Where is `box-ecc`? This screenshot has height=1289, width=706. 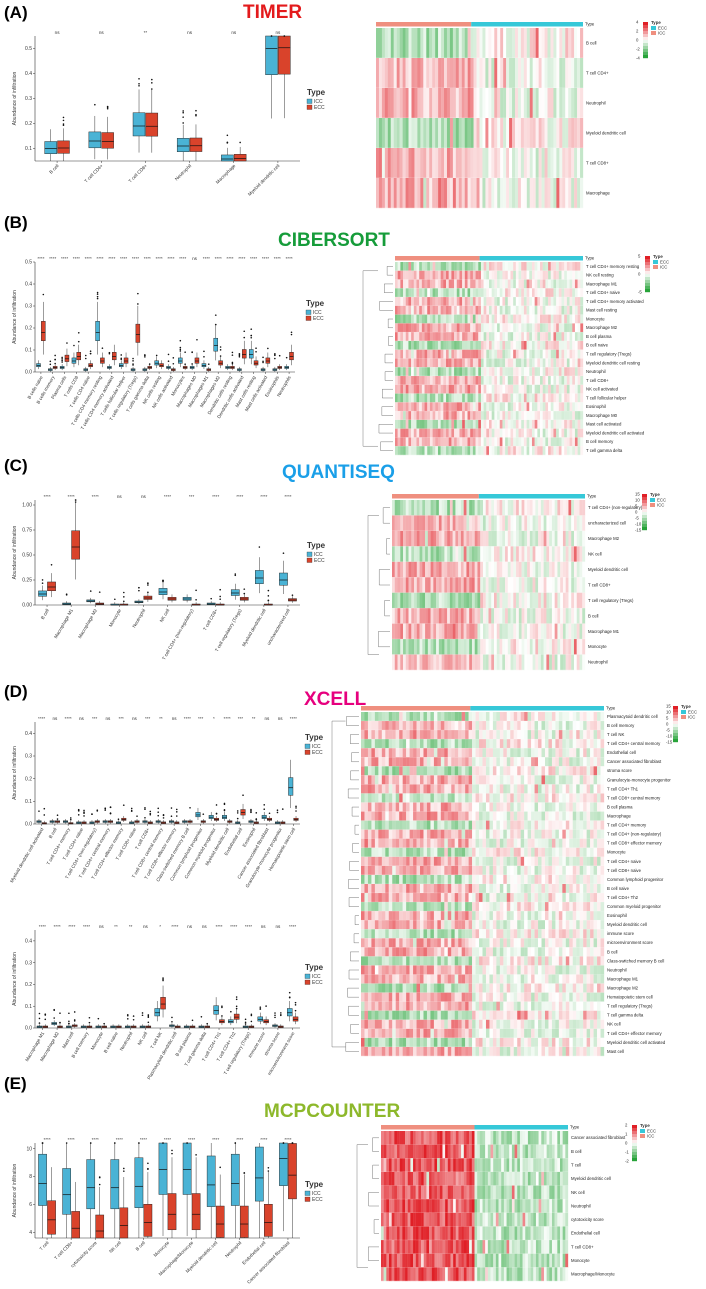 box-ecc is located at coordinates (126, 360).